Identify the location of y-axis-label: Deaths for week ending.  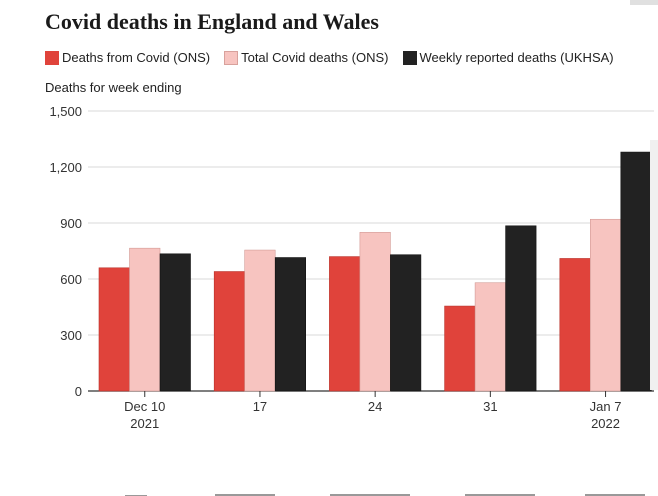
(113, 87).